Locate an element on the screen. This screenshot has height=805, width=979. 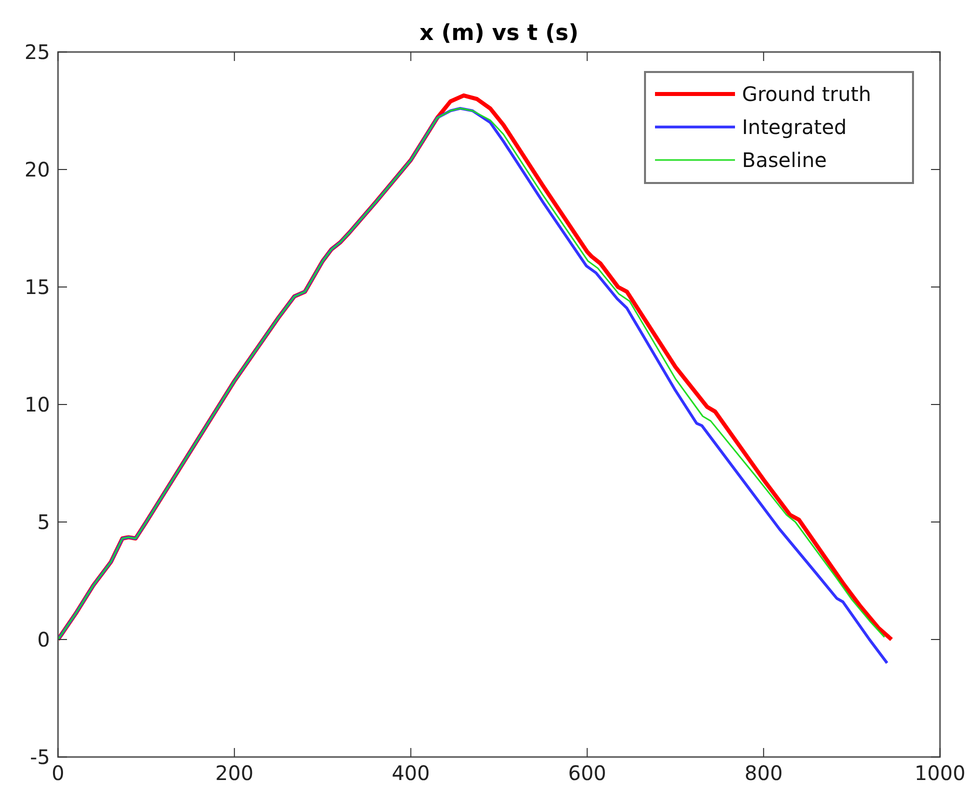
x-tick-label: 0 is located at coordinates (58, 773).